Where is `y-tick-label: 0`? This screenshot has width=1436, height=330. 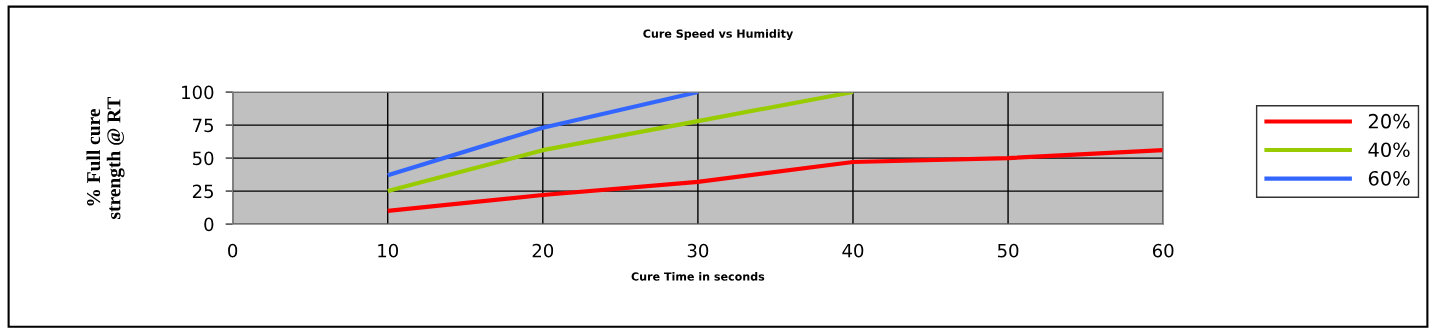
y-tick-label: 0 is located at coordinates (209, 224).